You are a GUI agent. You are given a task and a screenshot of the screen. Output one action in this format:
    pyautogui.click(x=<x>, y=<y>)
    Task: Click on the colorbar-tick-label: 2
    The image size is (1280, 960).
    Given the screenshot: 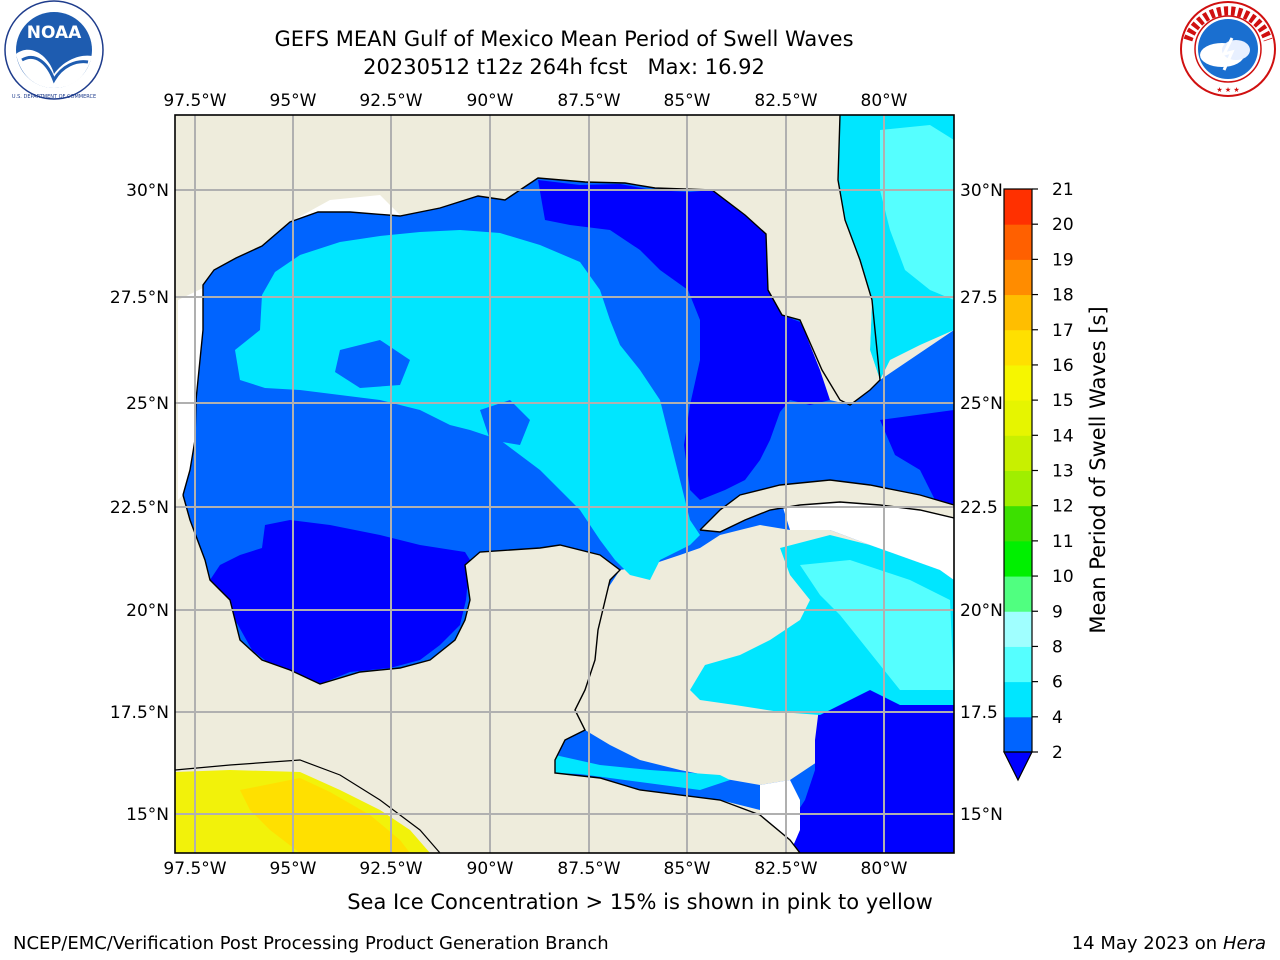 What is the action you would take?
    pyautogui.click(x=1057, y=753)
    